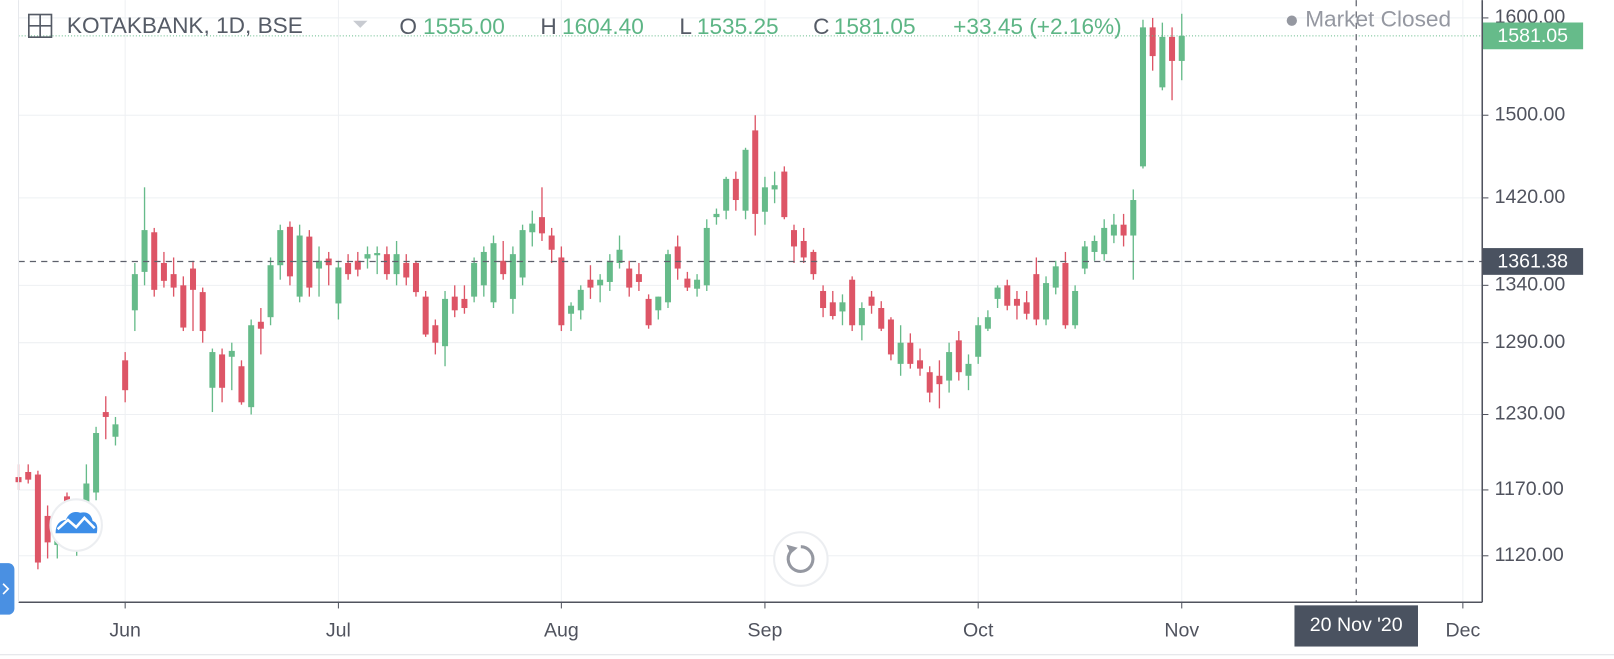 This screenshot has height=659, width=1614. I want to click on reset-circle, so click(801, 559).